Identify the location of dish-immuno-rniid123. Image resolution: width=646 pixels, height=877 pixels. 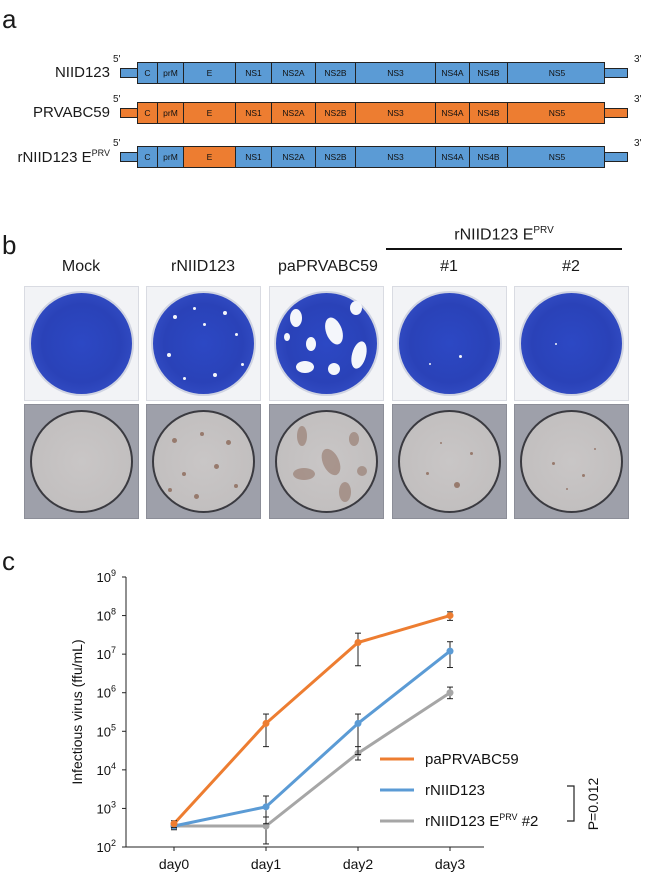
(203, 461).